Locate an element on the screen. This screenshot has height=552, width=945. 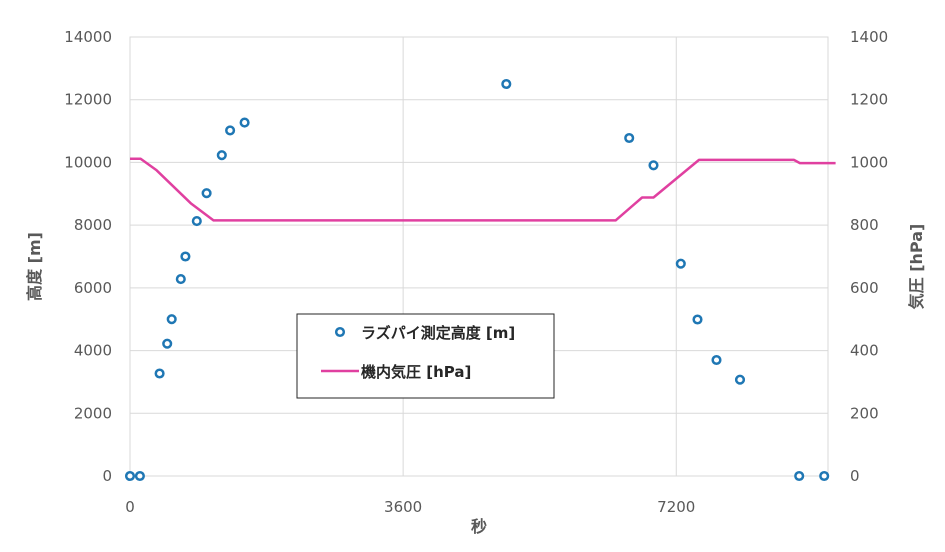
y-left-tick-label: 4000 is located at coordinates (93, 351).